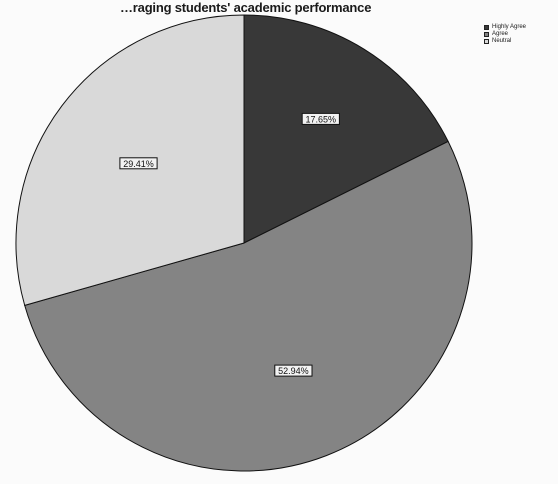 The image size is (558, 484). Describe the element at coordinates (500, 34) in the screenshot. I see `legend-label-agree: Agree` at that location.